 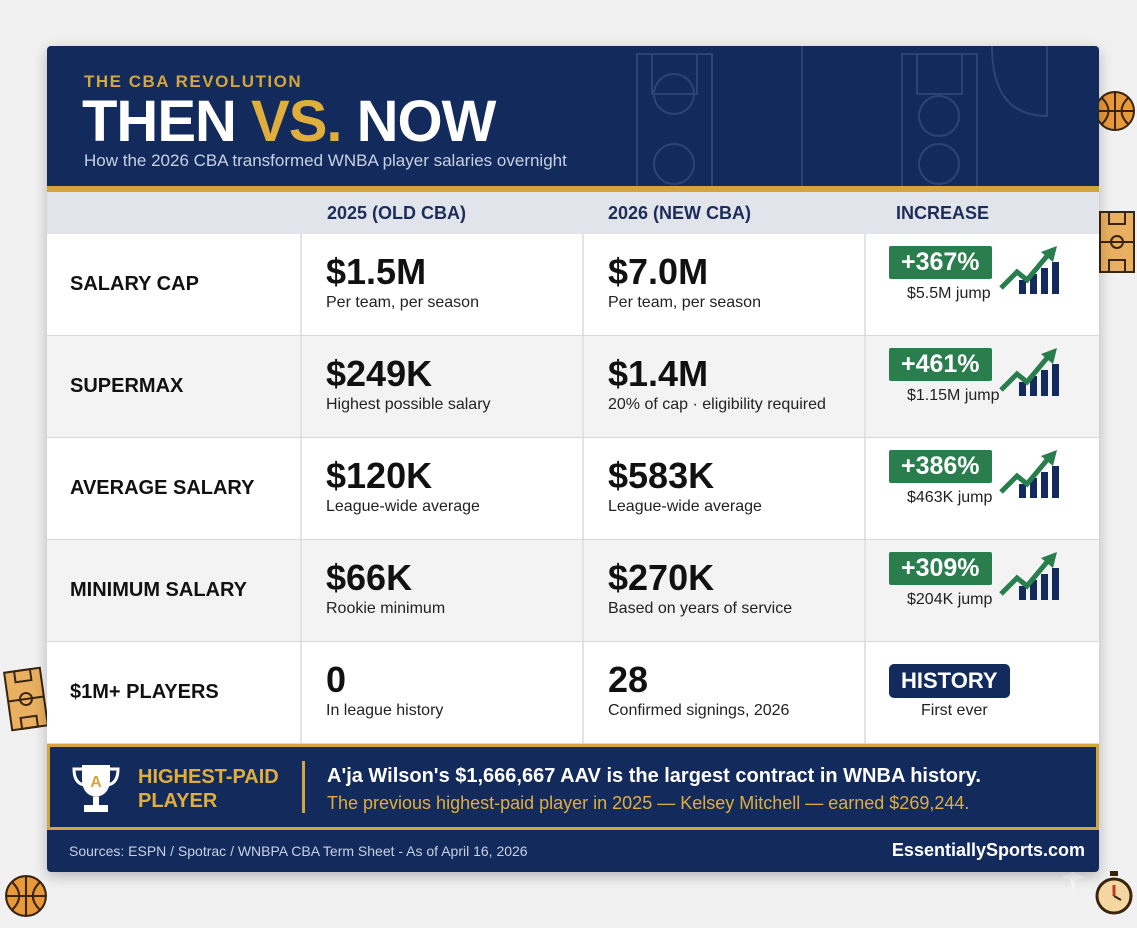 I want to click on old-value: 0, so click(x=336, y=679).